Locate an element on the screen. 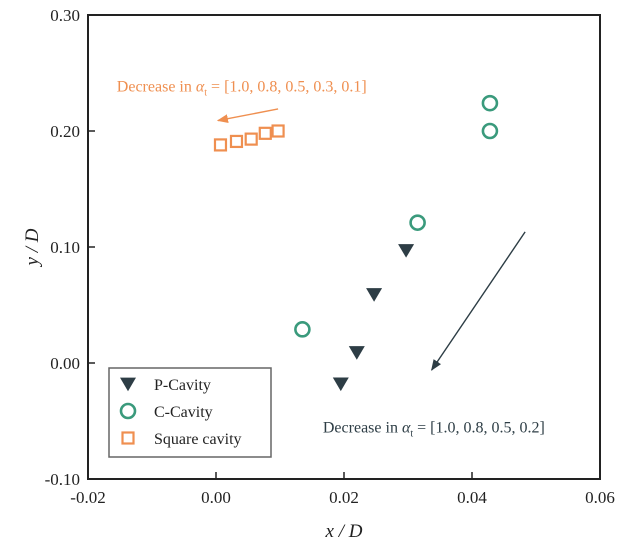 This screenshot has height=545, width=619. y-tick-label: -0.10 is located at coordinates (62, 479).